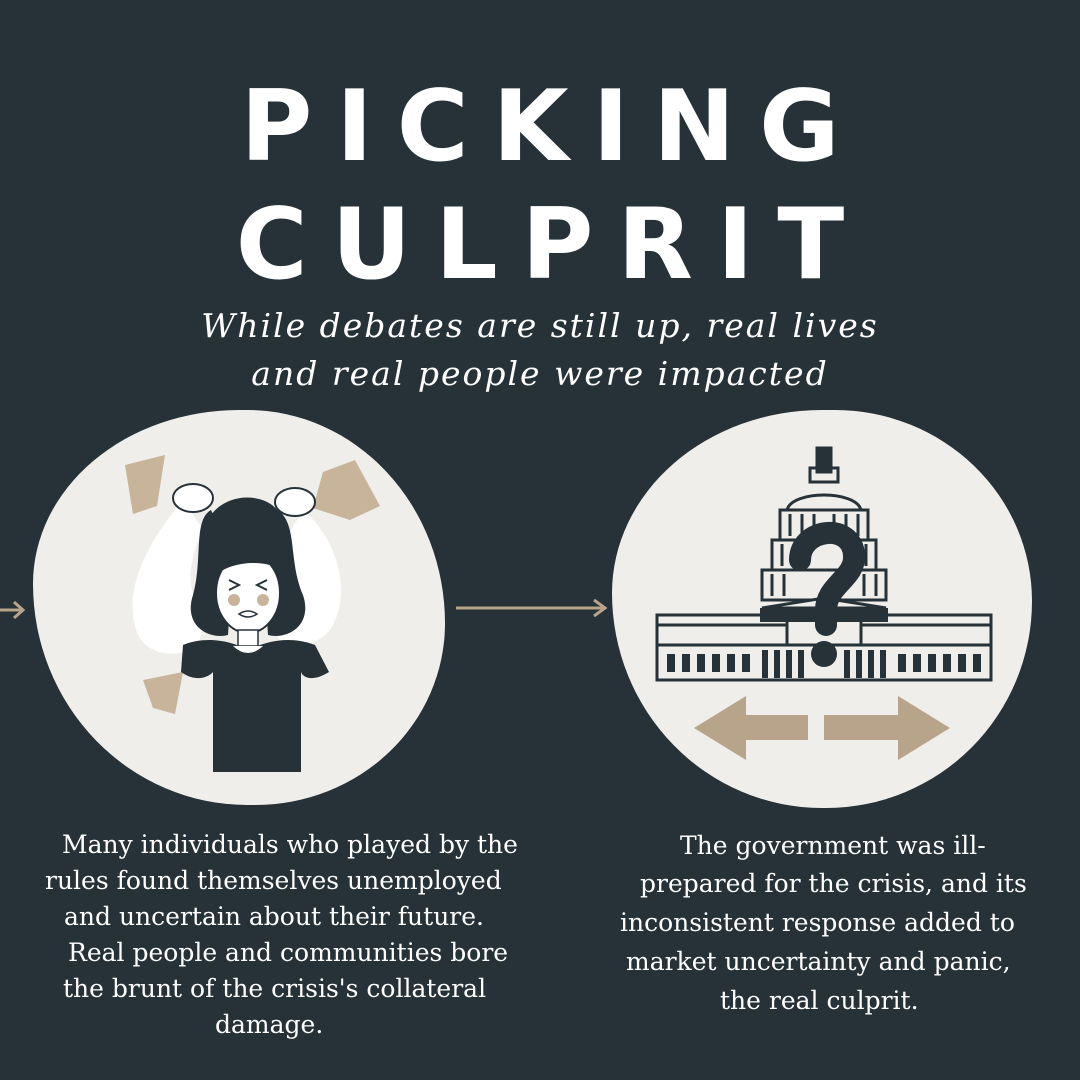 This screenshot has width=1080, height=1080. I want to click on right-illustration-panel, so click(822, 609).